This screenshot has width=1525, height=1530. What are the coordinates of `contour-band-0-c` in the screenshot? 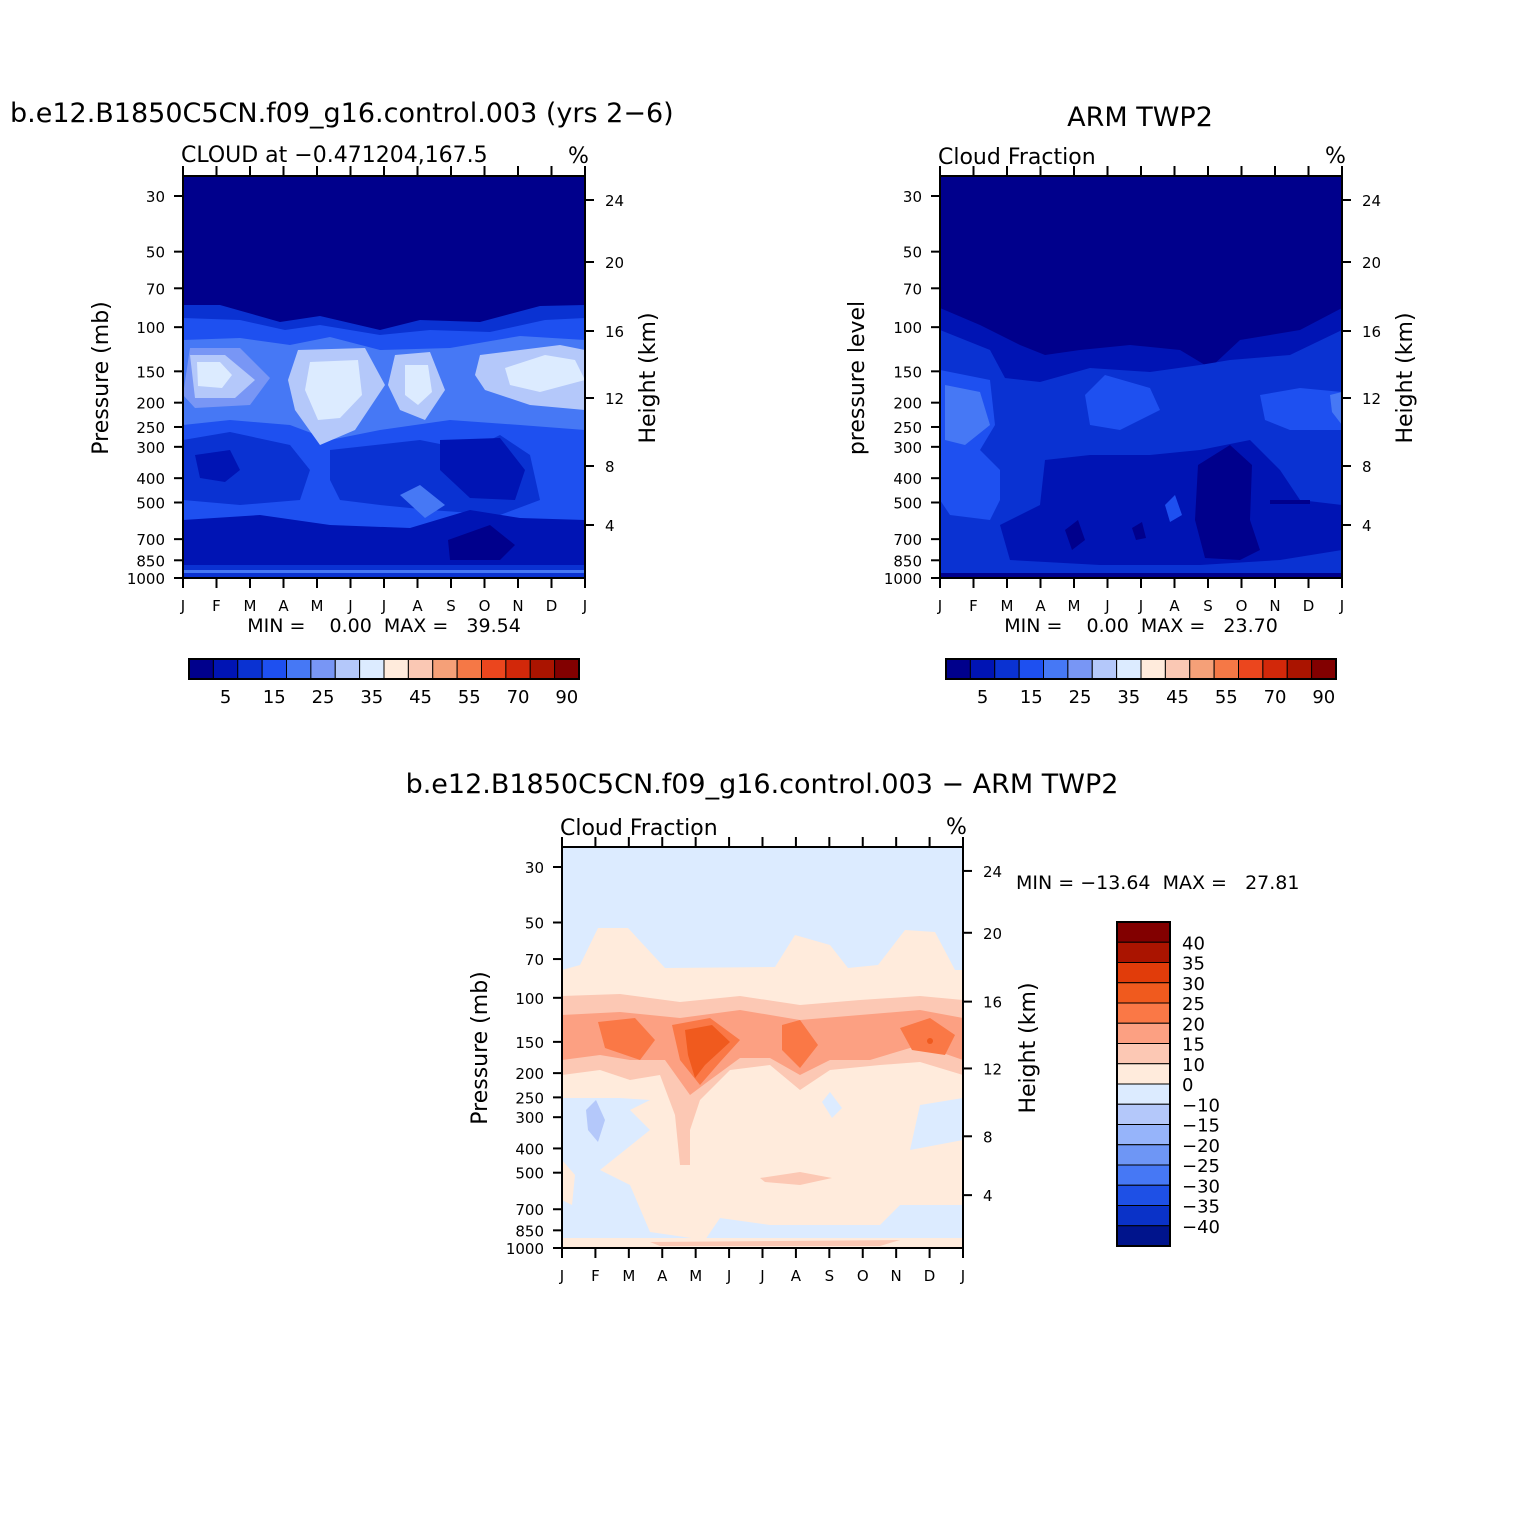 It's located at (1075, 535).